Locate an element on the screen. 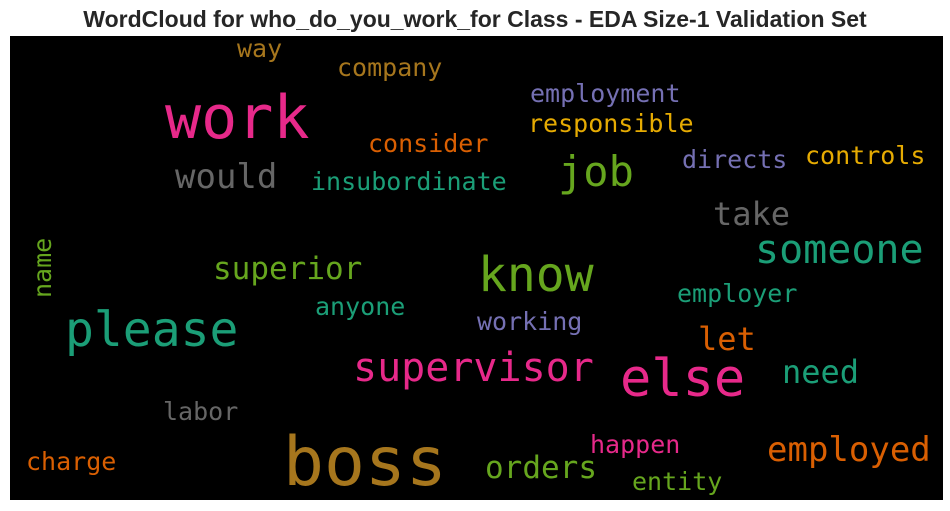 This screenshot has height=511, width=950. word-employed: employed is located at coordinates (849, 450).